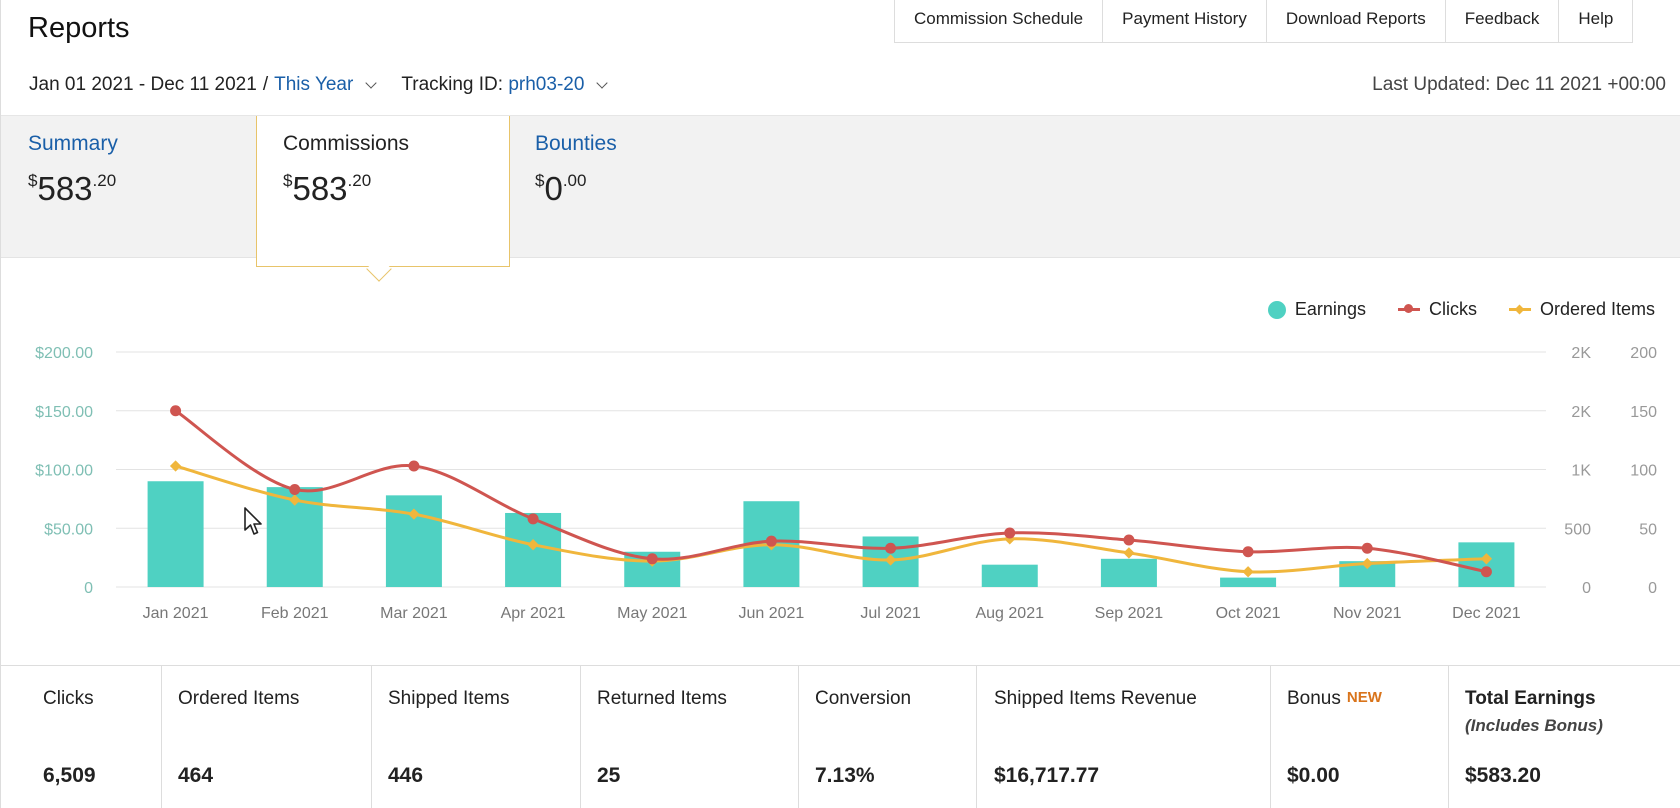 The height and width of the screenshot is (808, 1680). Describe the element at coordinates (1129, 613) in the screenshot. I see `x-tick-label: Sep 2021` at that location.